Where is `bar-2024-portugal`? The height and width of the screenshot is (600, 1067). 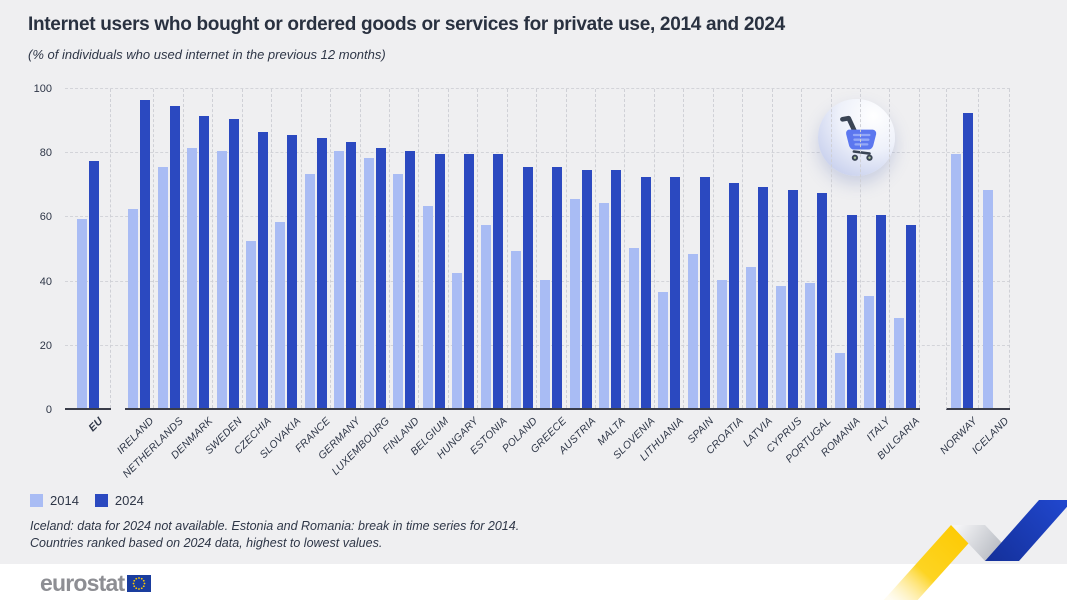
bar-2024-portugal is located at coordinates (822, 300).